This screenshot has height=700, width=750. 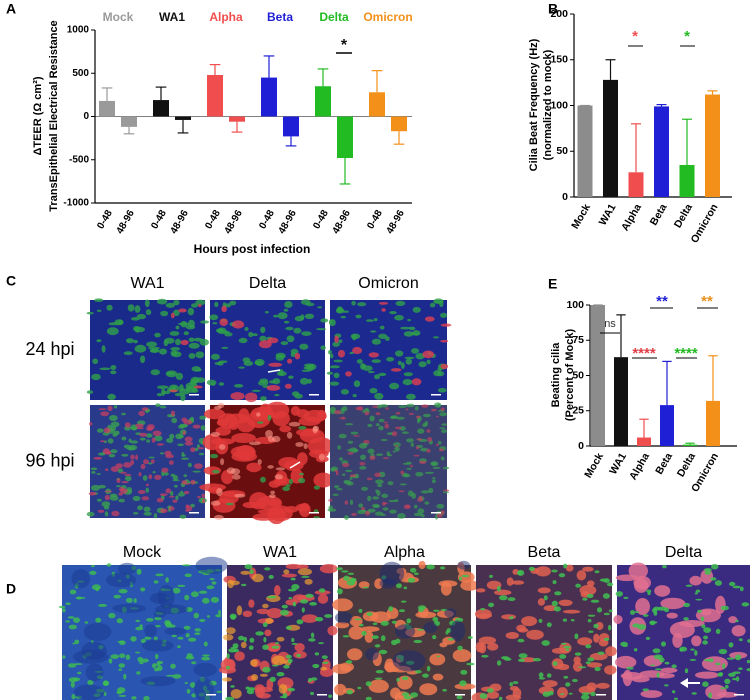 What do you see at coordinates (278, 631) in the screenshot?
I see `image-tile` at bounding box center [278, 631].